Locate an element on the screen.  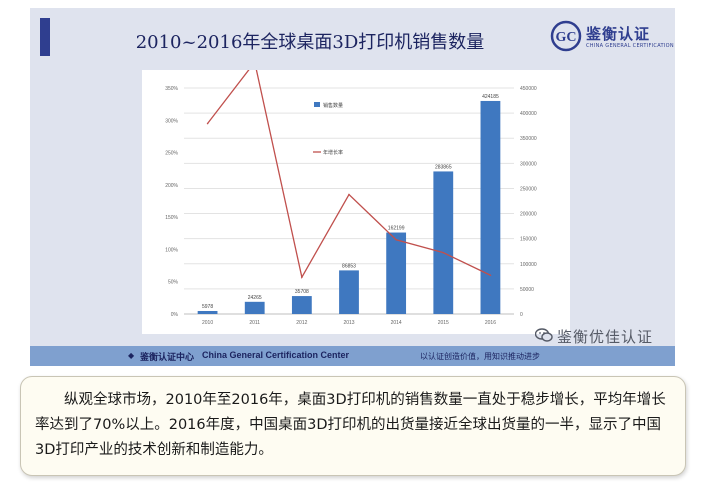
legend-label-bar: 销售数量 is located at coordinates (333, 105).